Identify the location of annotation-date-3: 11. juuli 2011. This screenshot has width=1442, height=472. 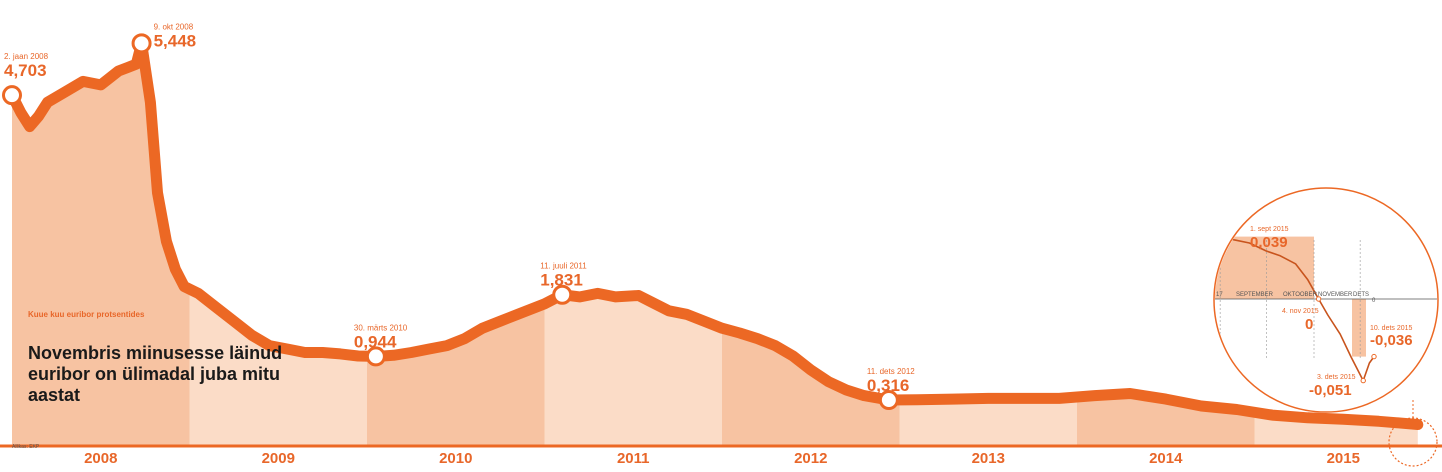
(563, 266).